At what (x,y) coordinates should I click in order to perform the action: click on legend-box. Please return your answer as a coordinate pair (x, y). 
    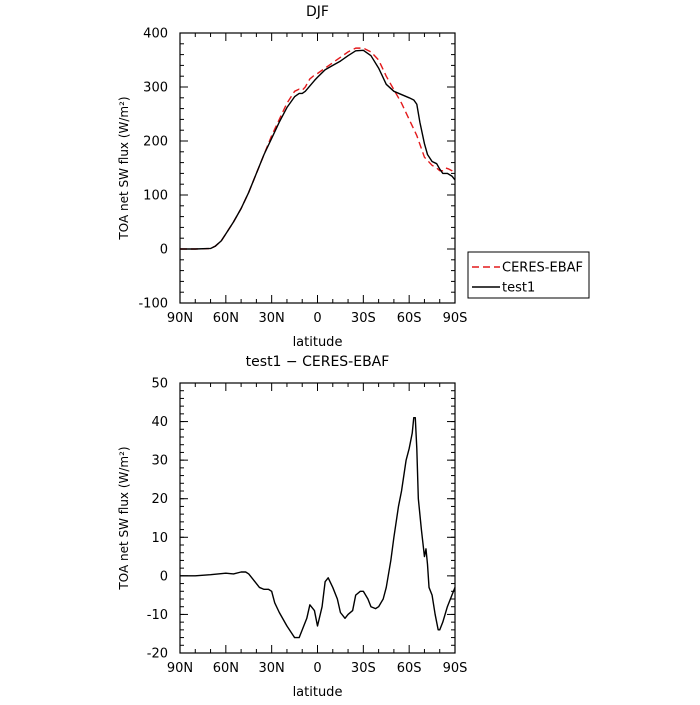
    Looking at the image, I should click on (528, 275).